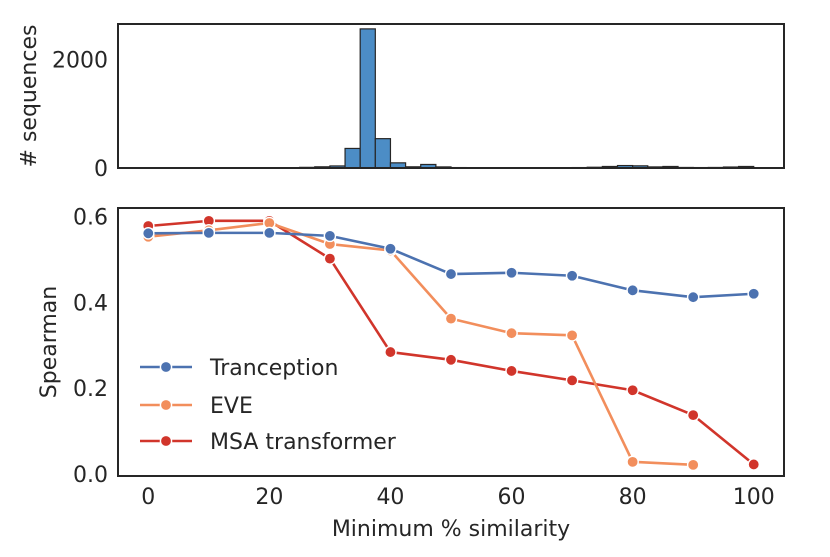 The width and height of the screenshot is (830, 557). Describe the element at coordinates (512, 497) in the screenshot. I see `x-tick-label: 60` at that location.